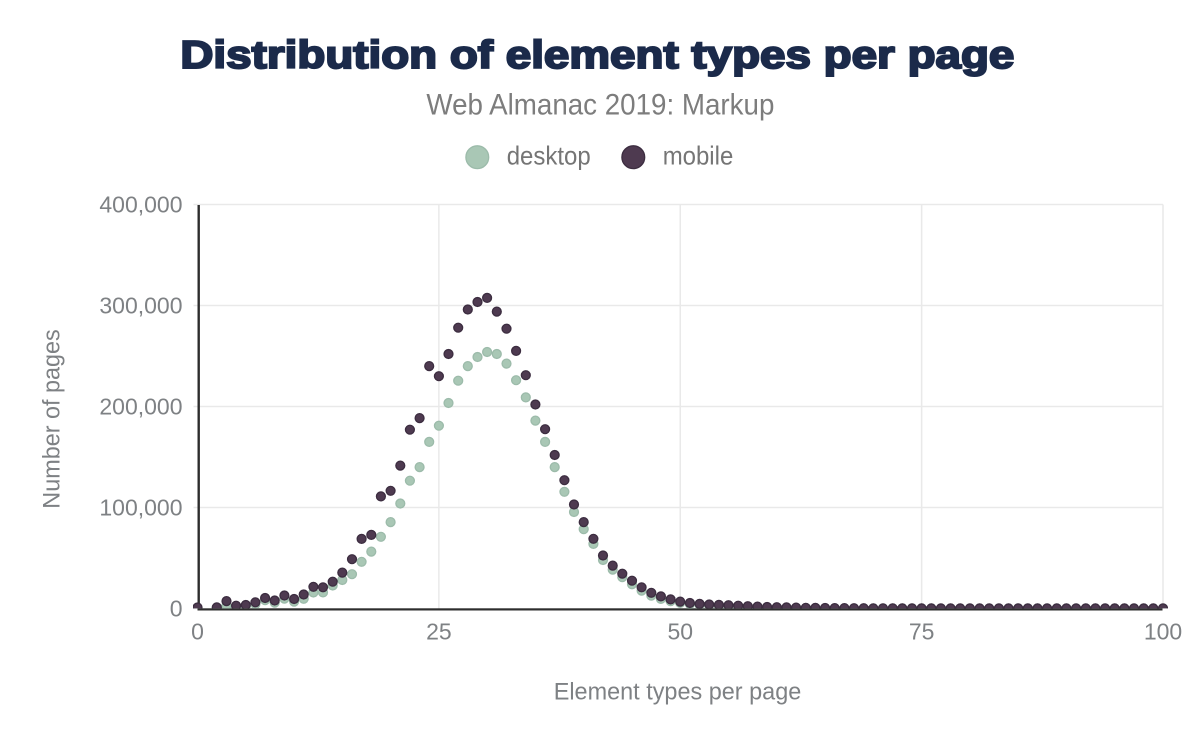 Image resolution: width=1200 pixels, height=747 pixels. What do you see at coordinates (698, 155) in the screenshot?
I see `svg-text: mobile` at bounding box center [698, 155].